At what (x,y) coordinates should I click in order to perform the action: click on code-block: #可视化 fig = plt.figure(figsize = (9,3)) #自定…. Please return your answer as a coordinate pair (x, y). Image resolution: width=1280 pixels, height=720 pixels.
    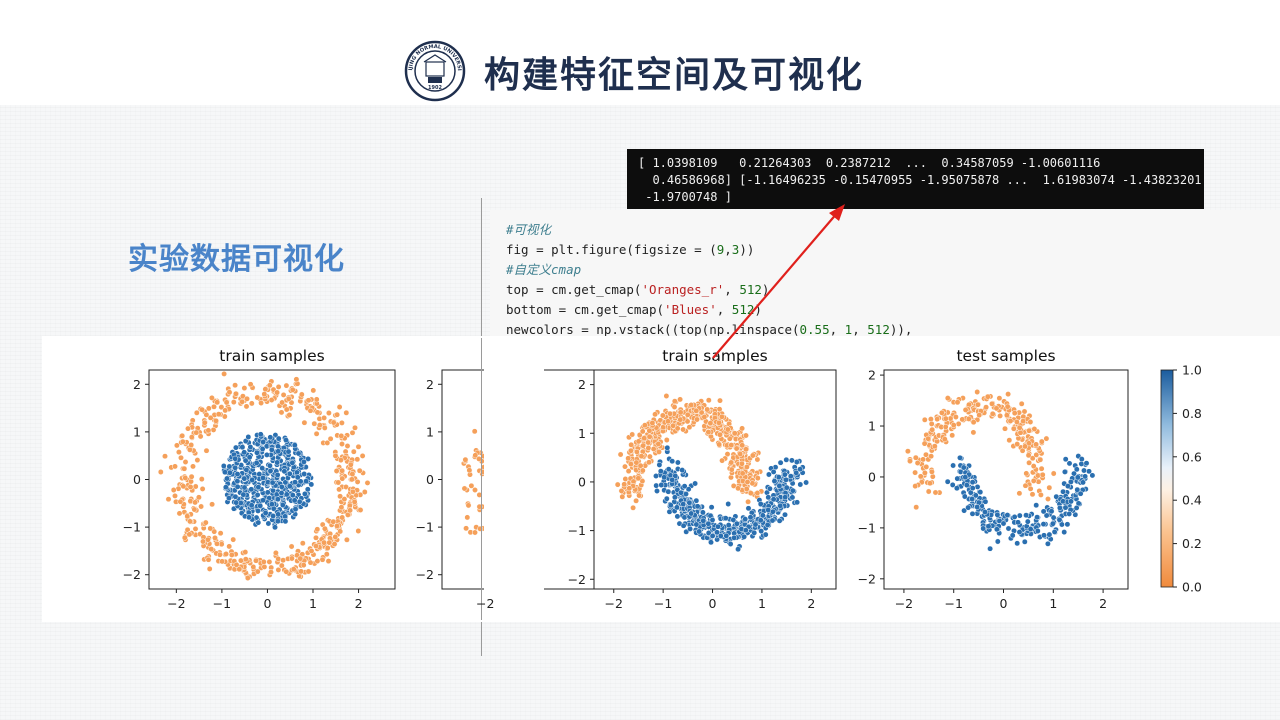
    Looking at the image, I should click on (709, 280).